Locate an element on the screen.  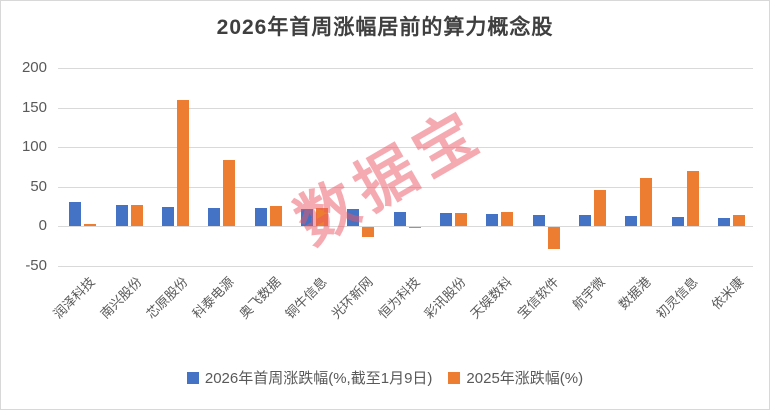
y-tick-label: 0 is located at coordinates (42, 225).